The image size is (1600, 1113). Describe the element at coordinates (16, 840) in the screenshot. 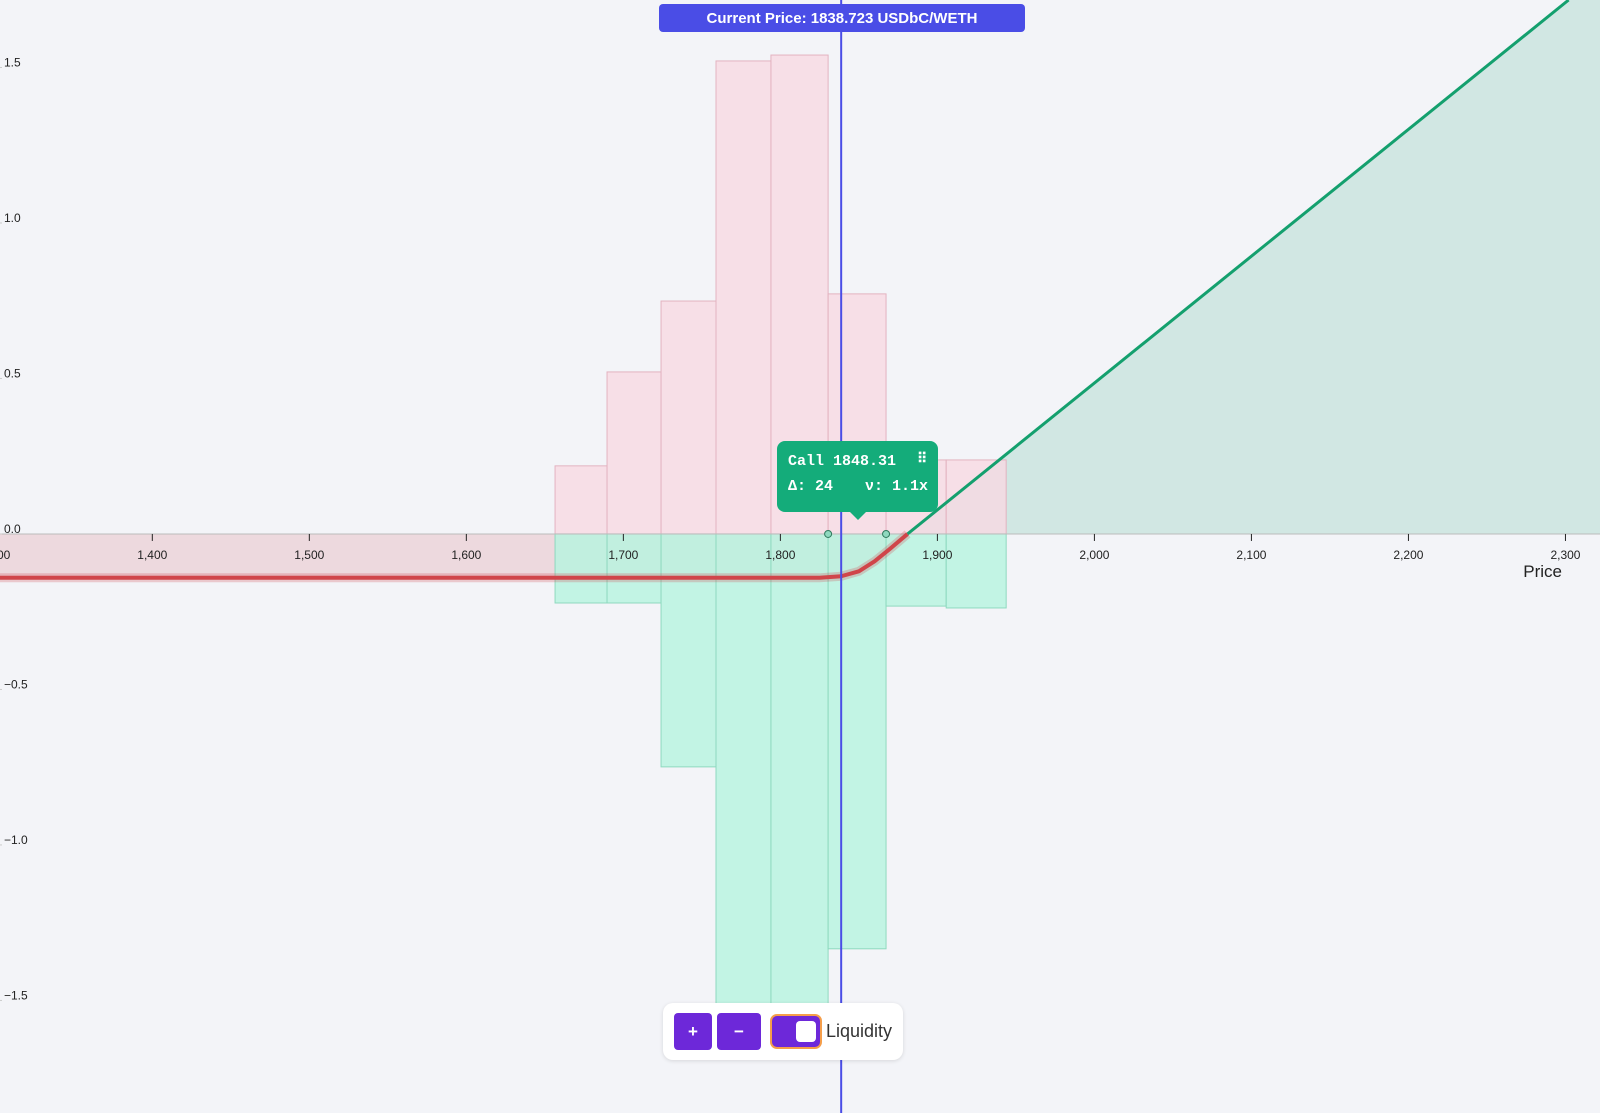

I see `y-tick-label: −1.0` at that location.